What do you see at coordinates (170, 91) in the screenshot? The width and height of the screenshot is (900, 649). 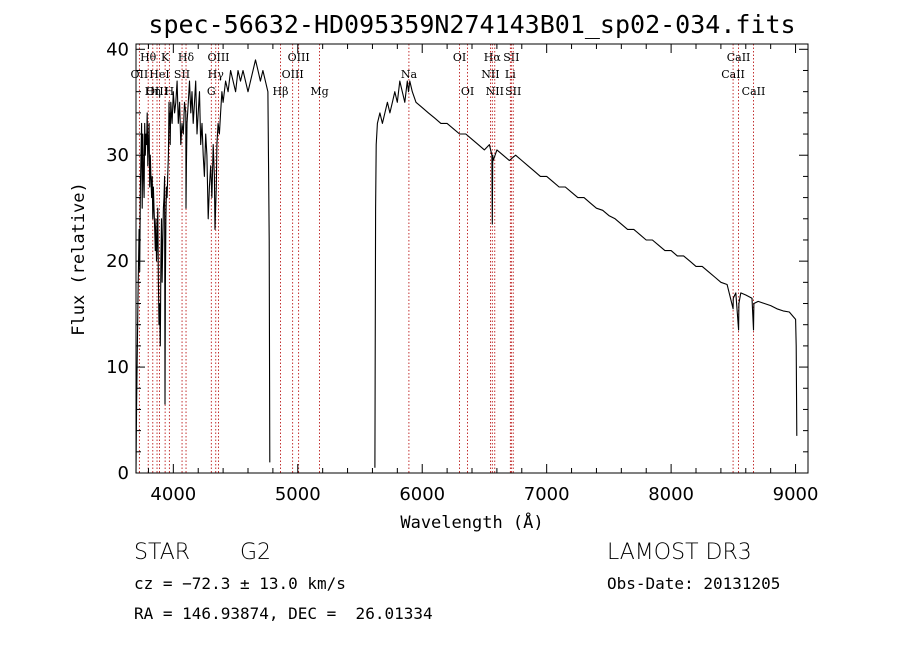 I see `line-marker-label: H` at bounding box center [170, 91].